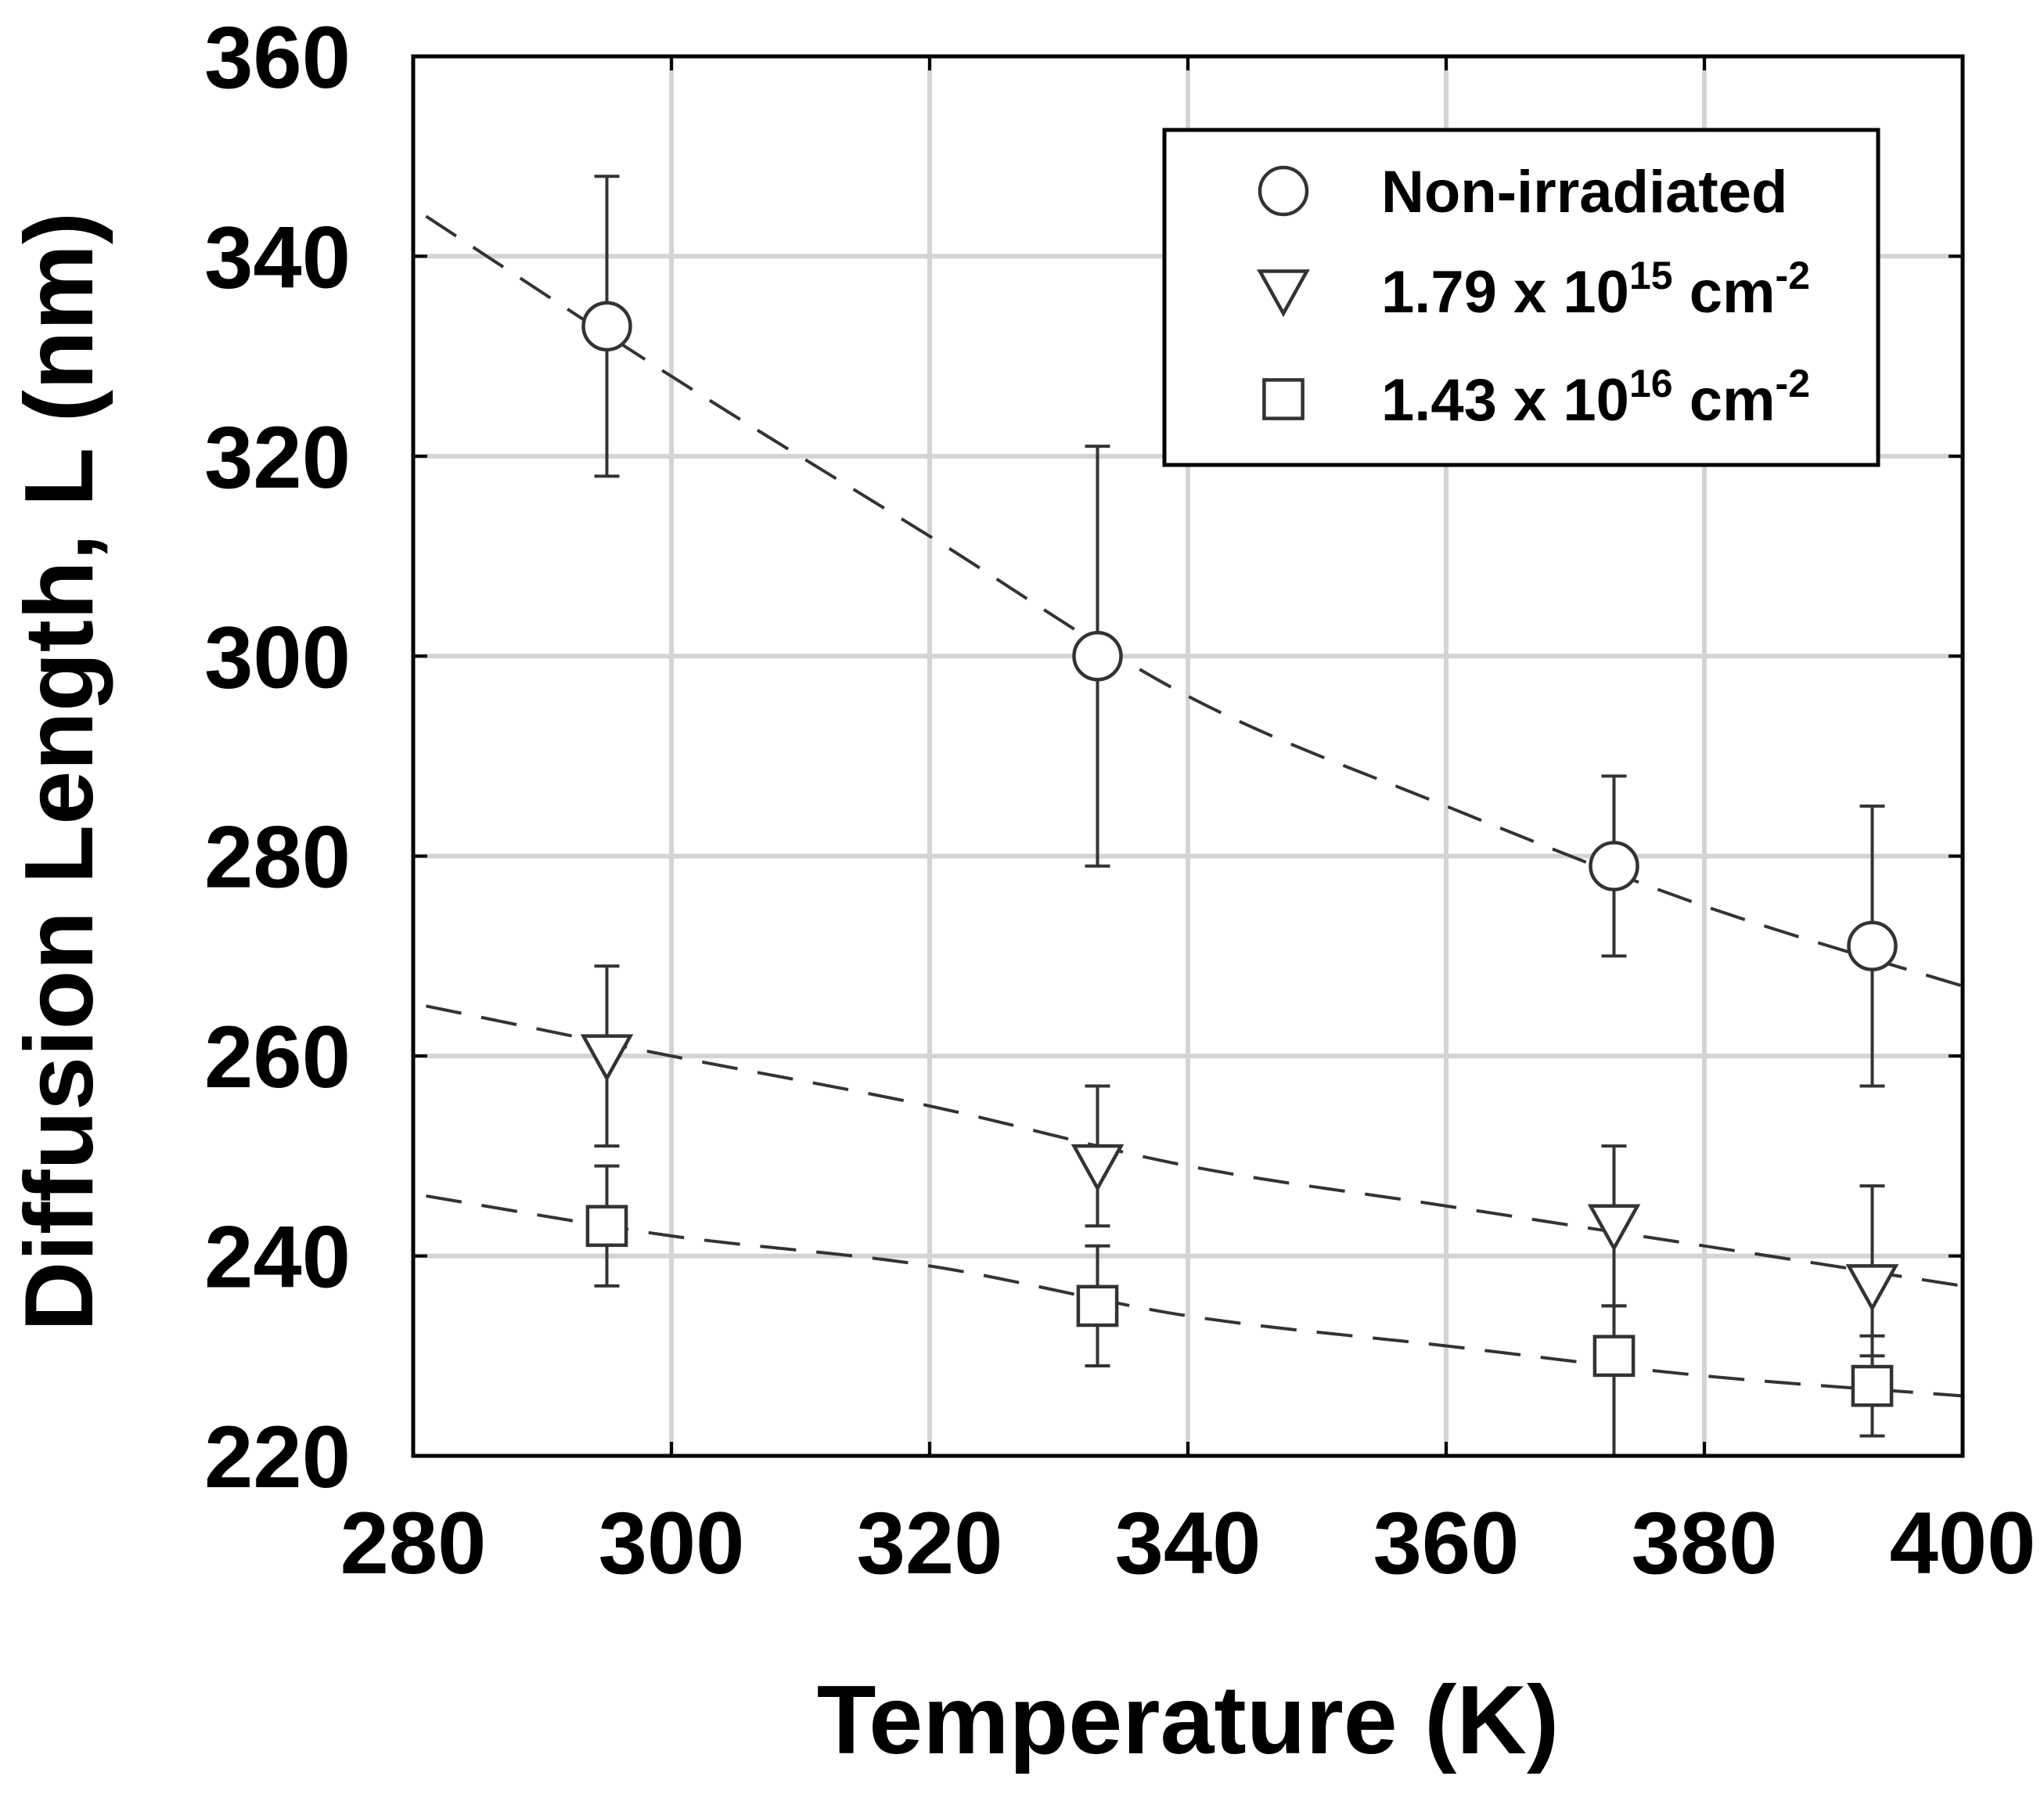 This screenshot has width=2044, height=1794. What do you see at coordinates (1446, 1543) in the screenshot?
I see `x-tick-label: 360` at bounding box center [1446, 1543].